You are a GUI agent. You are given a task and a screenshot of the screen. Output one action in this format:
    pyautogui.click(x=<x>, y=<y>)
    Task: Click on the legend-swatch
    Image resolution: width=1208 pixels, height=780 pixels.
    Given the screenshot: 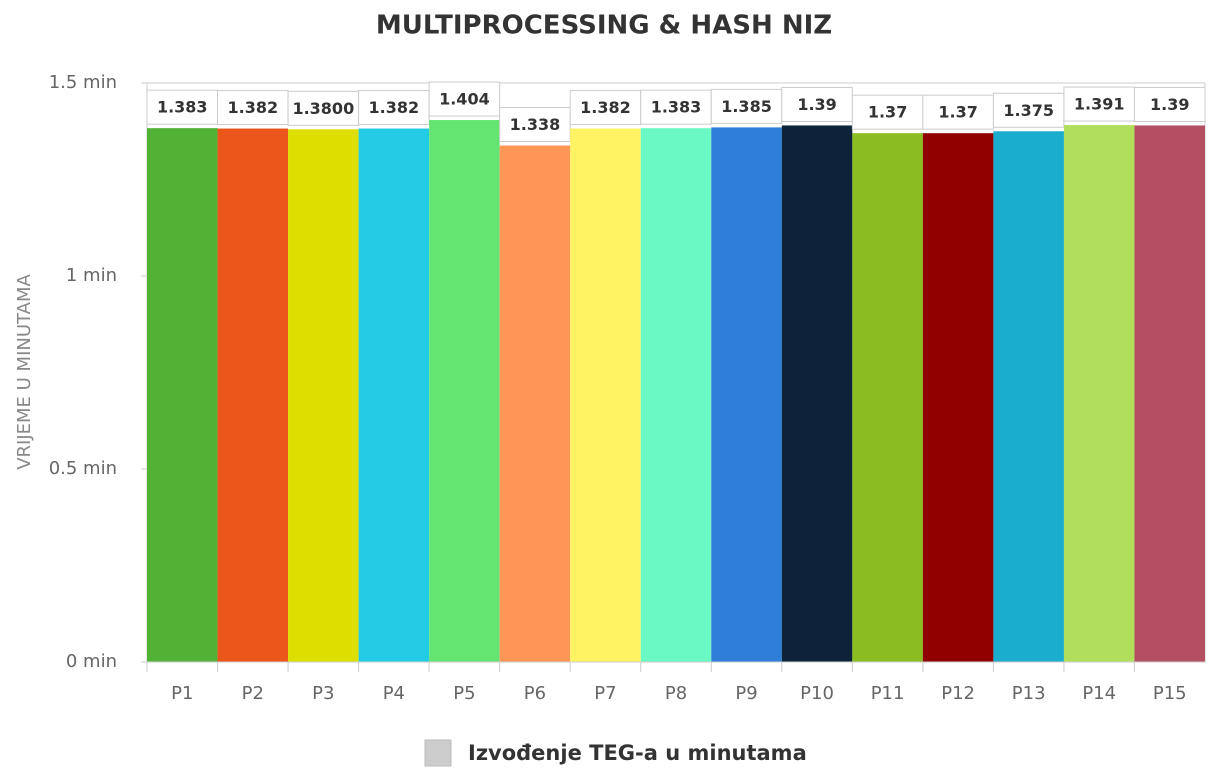 What is the action you would take?
    pyautogui.click(x=438, y=753)
    